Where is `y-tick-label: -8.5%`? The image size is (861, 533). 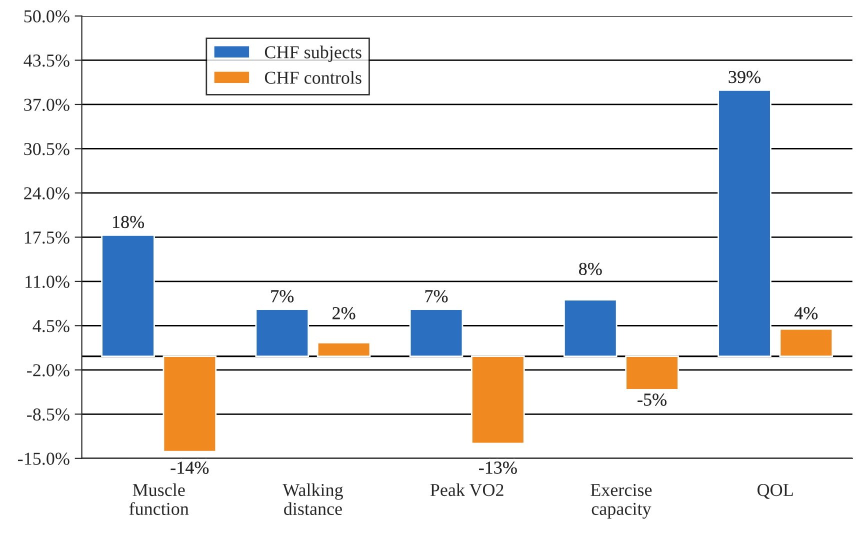 y-tick-label: -8.5% is located at coordinates (48, 414).